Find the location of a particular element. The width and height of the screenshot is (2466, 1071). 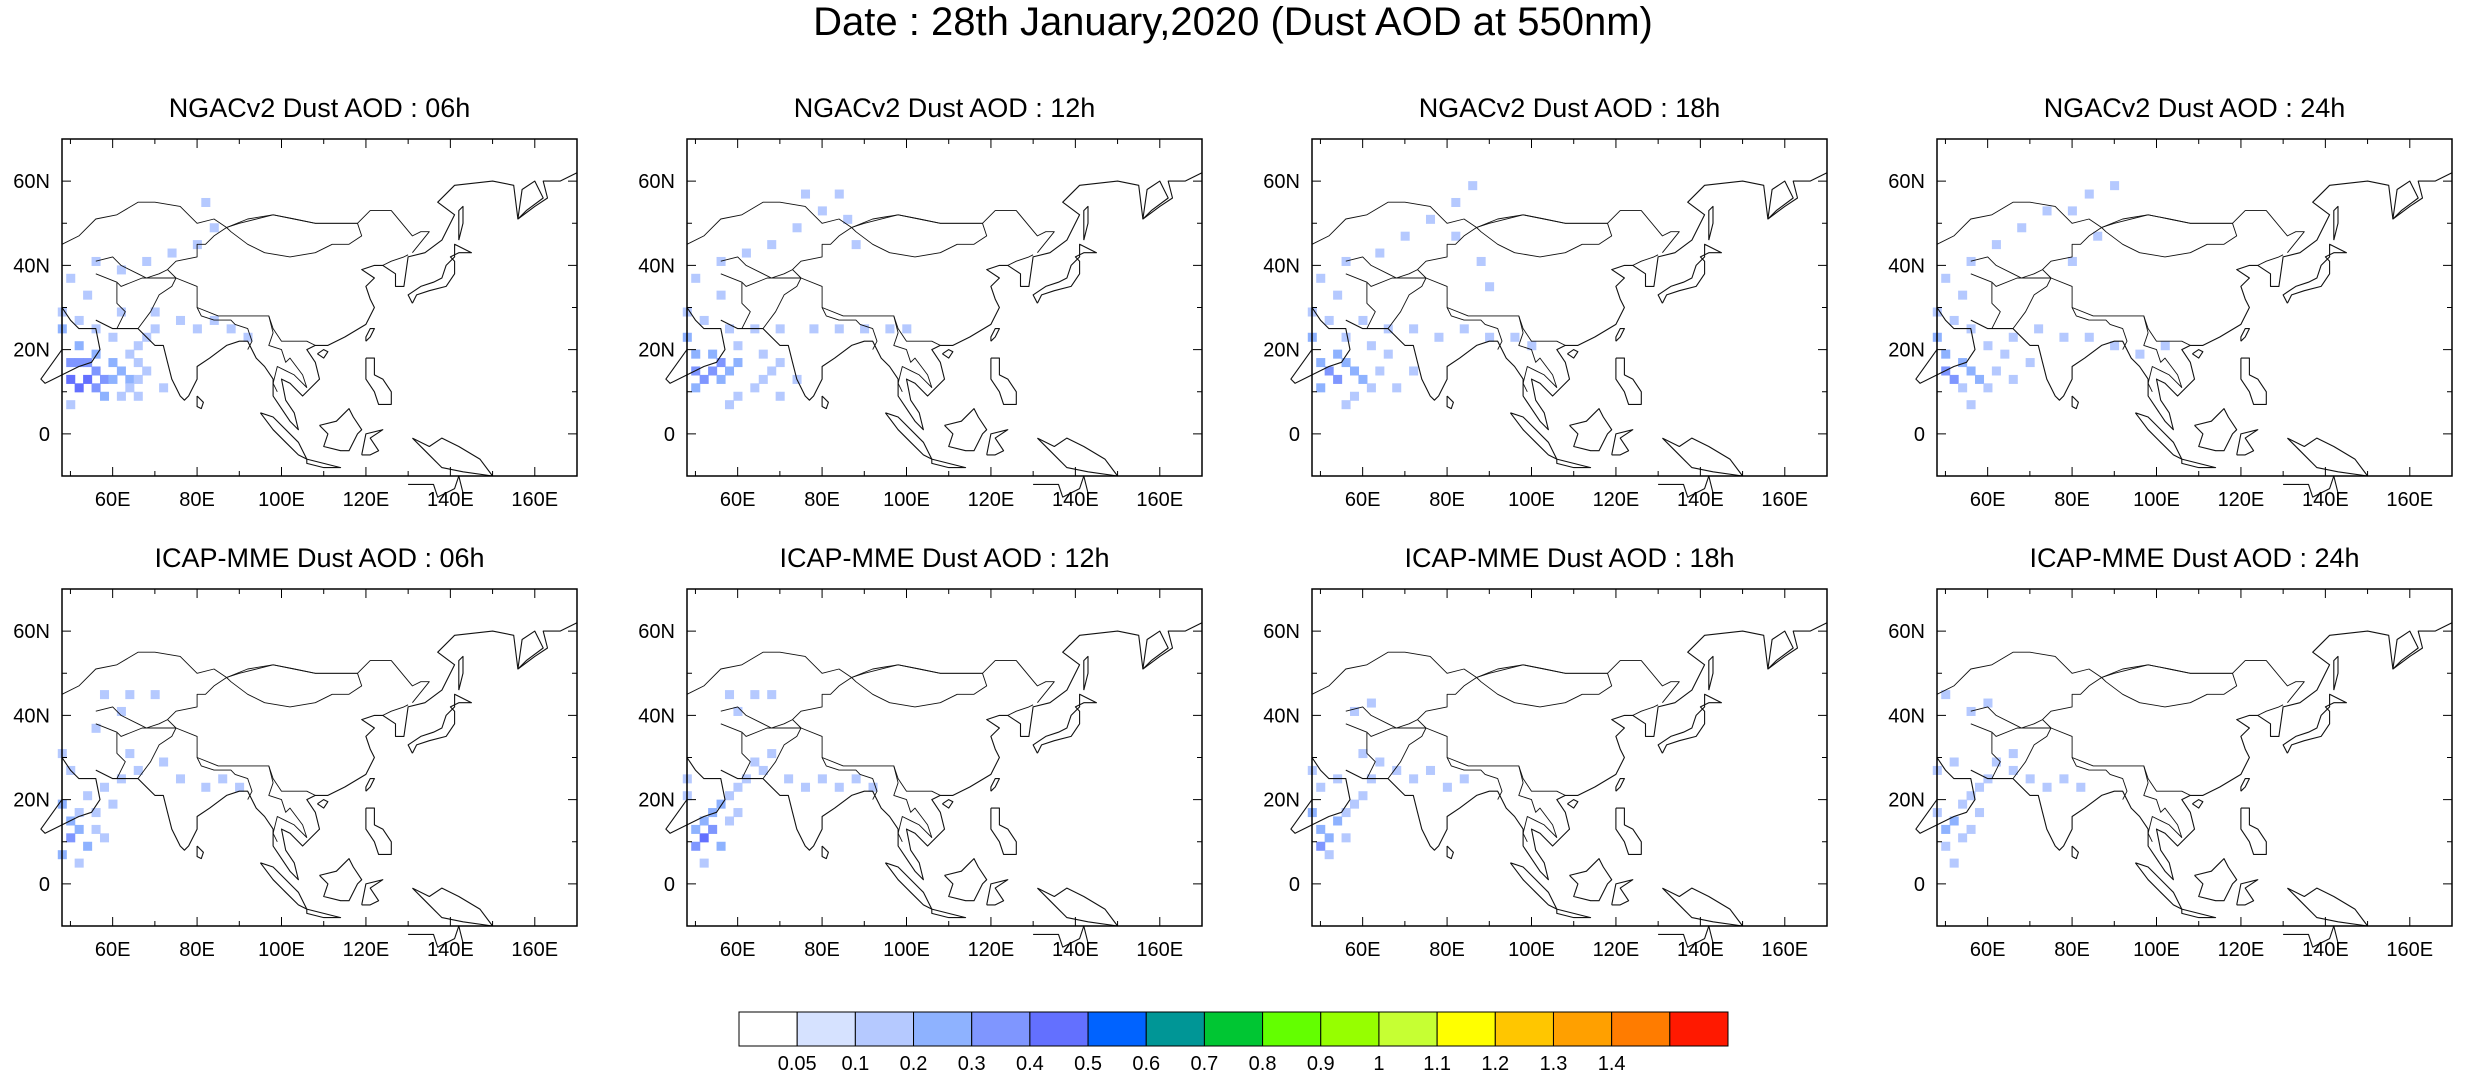

panel-title: NGACv2 Dust AOD : 12h is located at coordinates (944, 108).